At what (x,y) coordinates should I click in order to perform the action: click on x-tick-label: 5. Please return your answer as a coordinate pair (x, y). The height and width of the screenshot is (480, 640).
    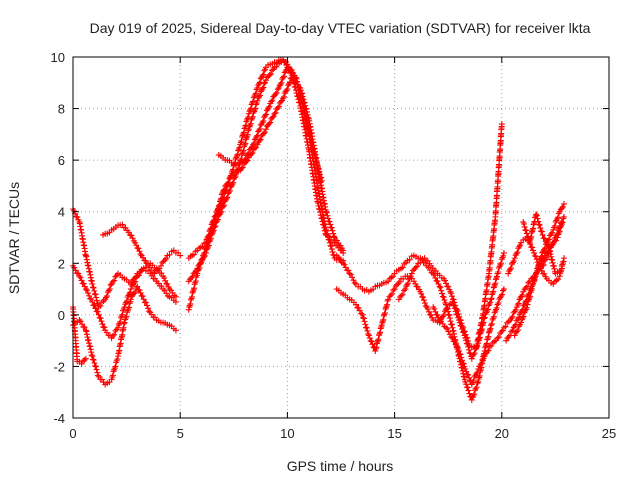
    Looking at the image, I should click on (180, 433).